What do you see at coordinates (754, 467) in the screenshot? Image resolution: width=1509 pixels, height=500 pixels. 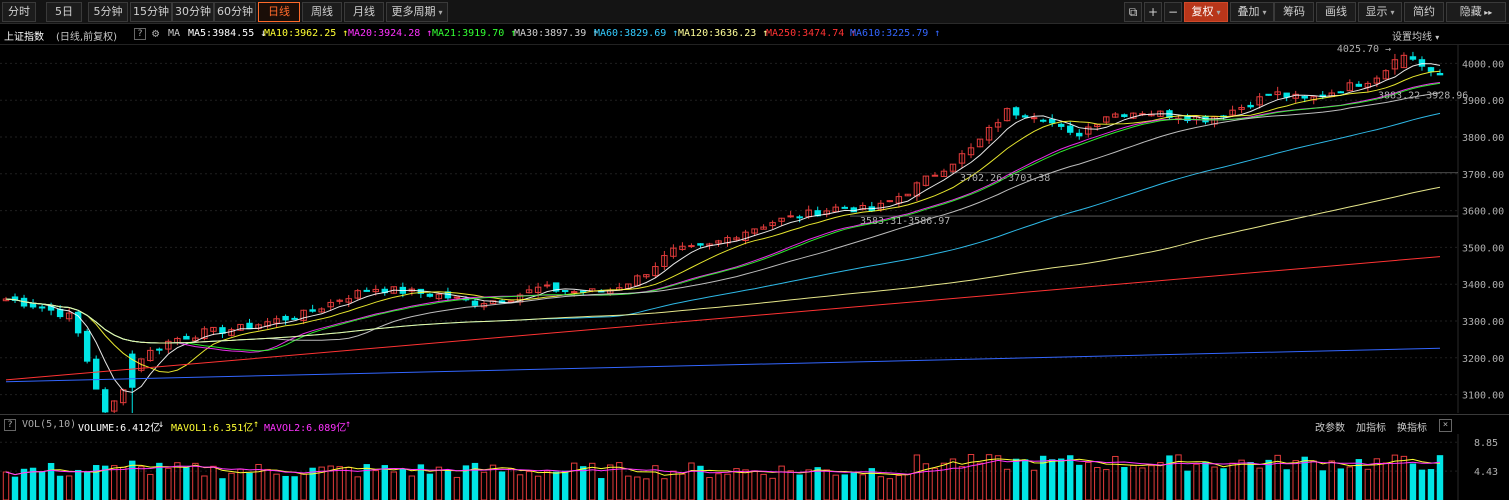 I see `volume-chart: 8.85 4.43` at bounding box center [754, 467].